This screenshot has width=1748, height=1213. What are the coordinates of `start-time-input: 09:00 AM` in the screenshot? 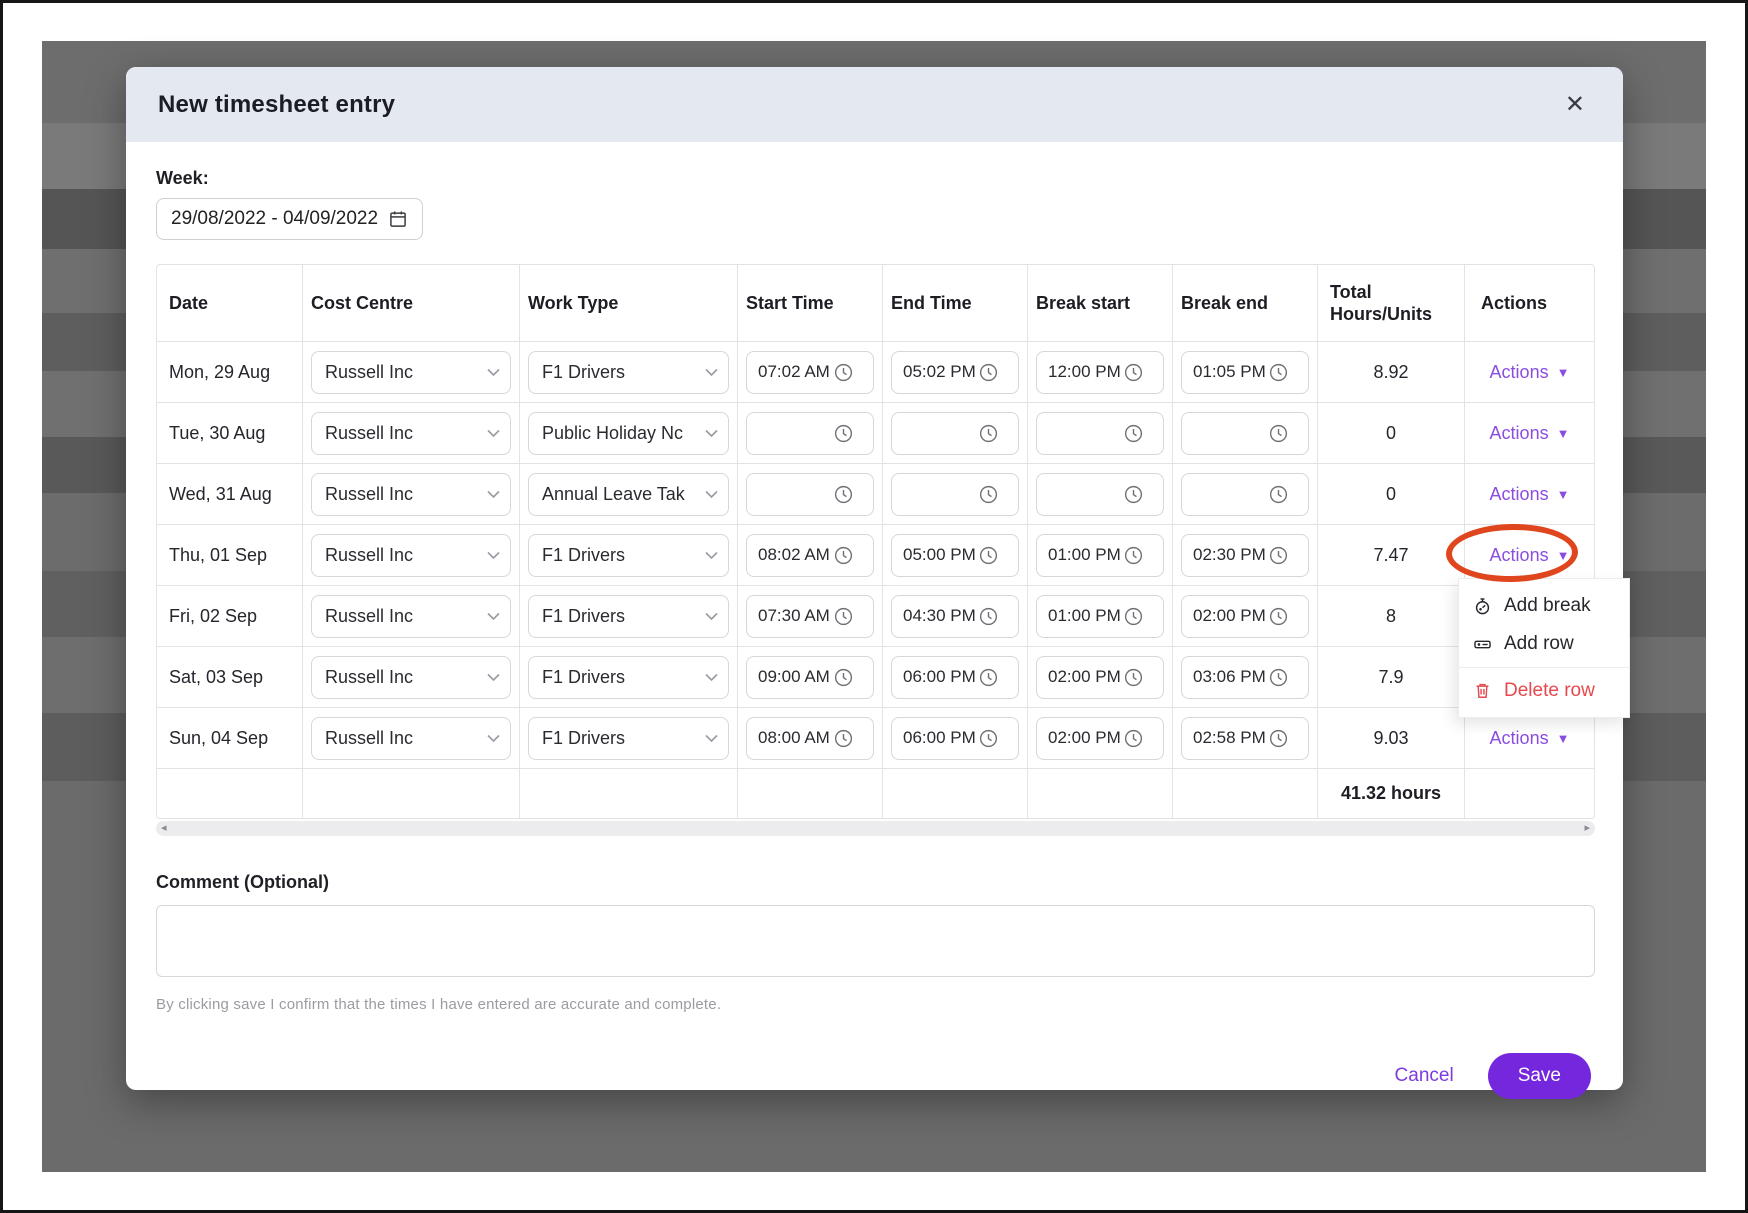 It's located at (810, 677).